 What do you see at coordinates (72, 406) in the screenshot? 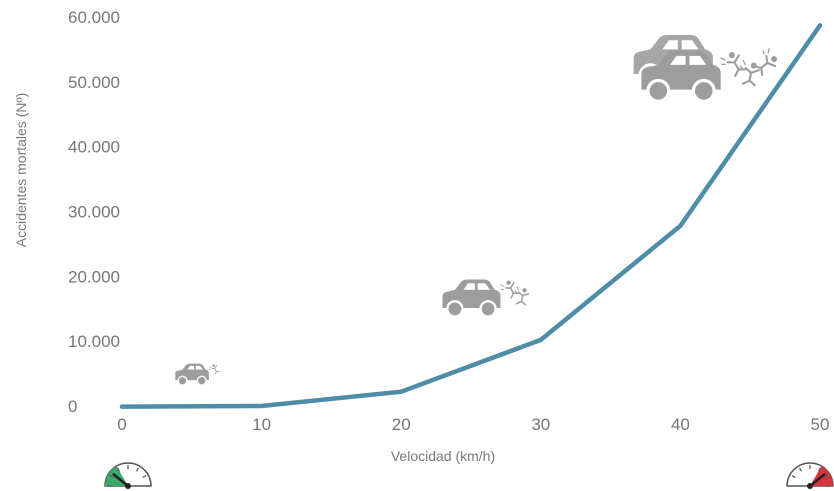
I see `y-tick-label: 0` at bounding box center [72, 406].